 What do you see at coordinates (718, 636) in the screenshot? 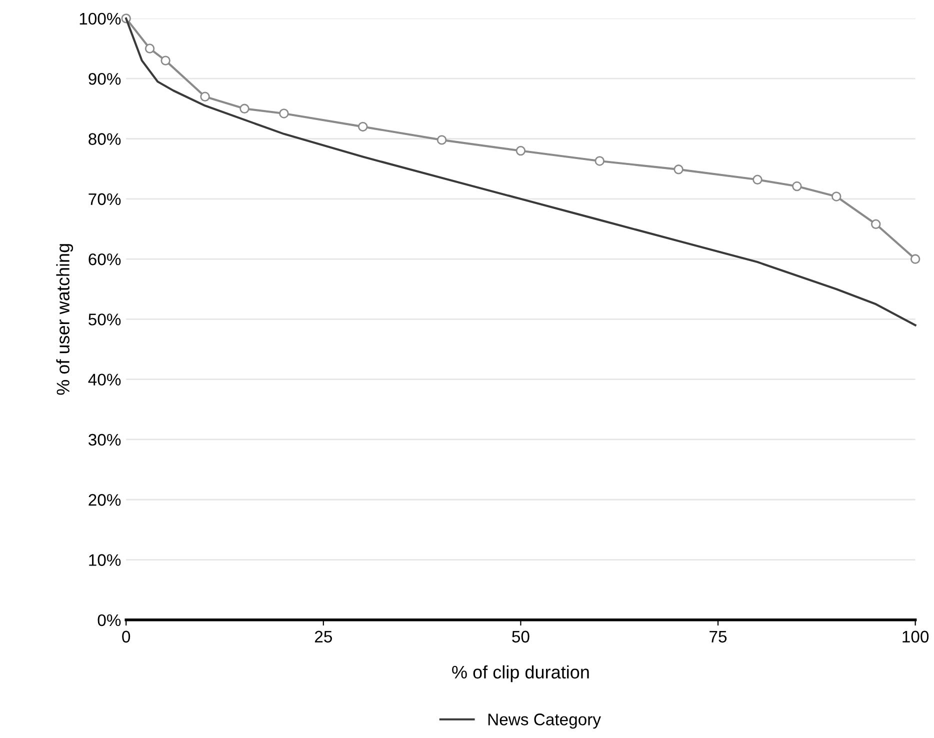
I see `x-tick-label: 75` at bounding box center [718, 636].